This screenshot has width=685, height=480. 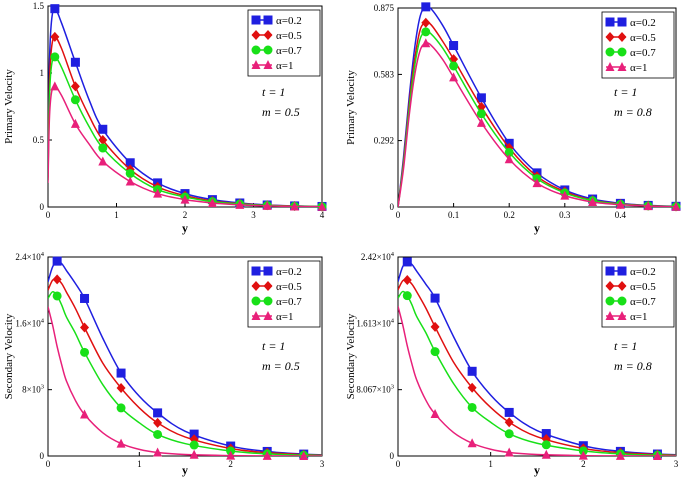 What do you see at coordinates (621, 215) in the screenshot?
I see `x-tick-label: 0.4` at bounding box center [621, 215].